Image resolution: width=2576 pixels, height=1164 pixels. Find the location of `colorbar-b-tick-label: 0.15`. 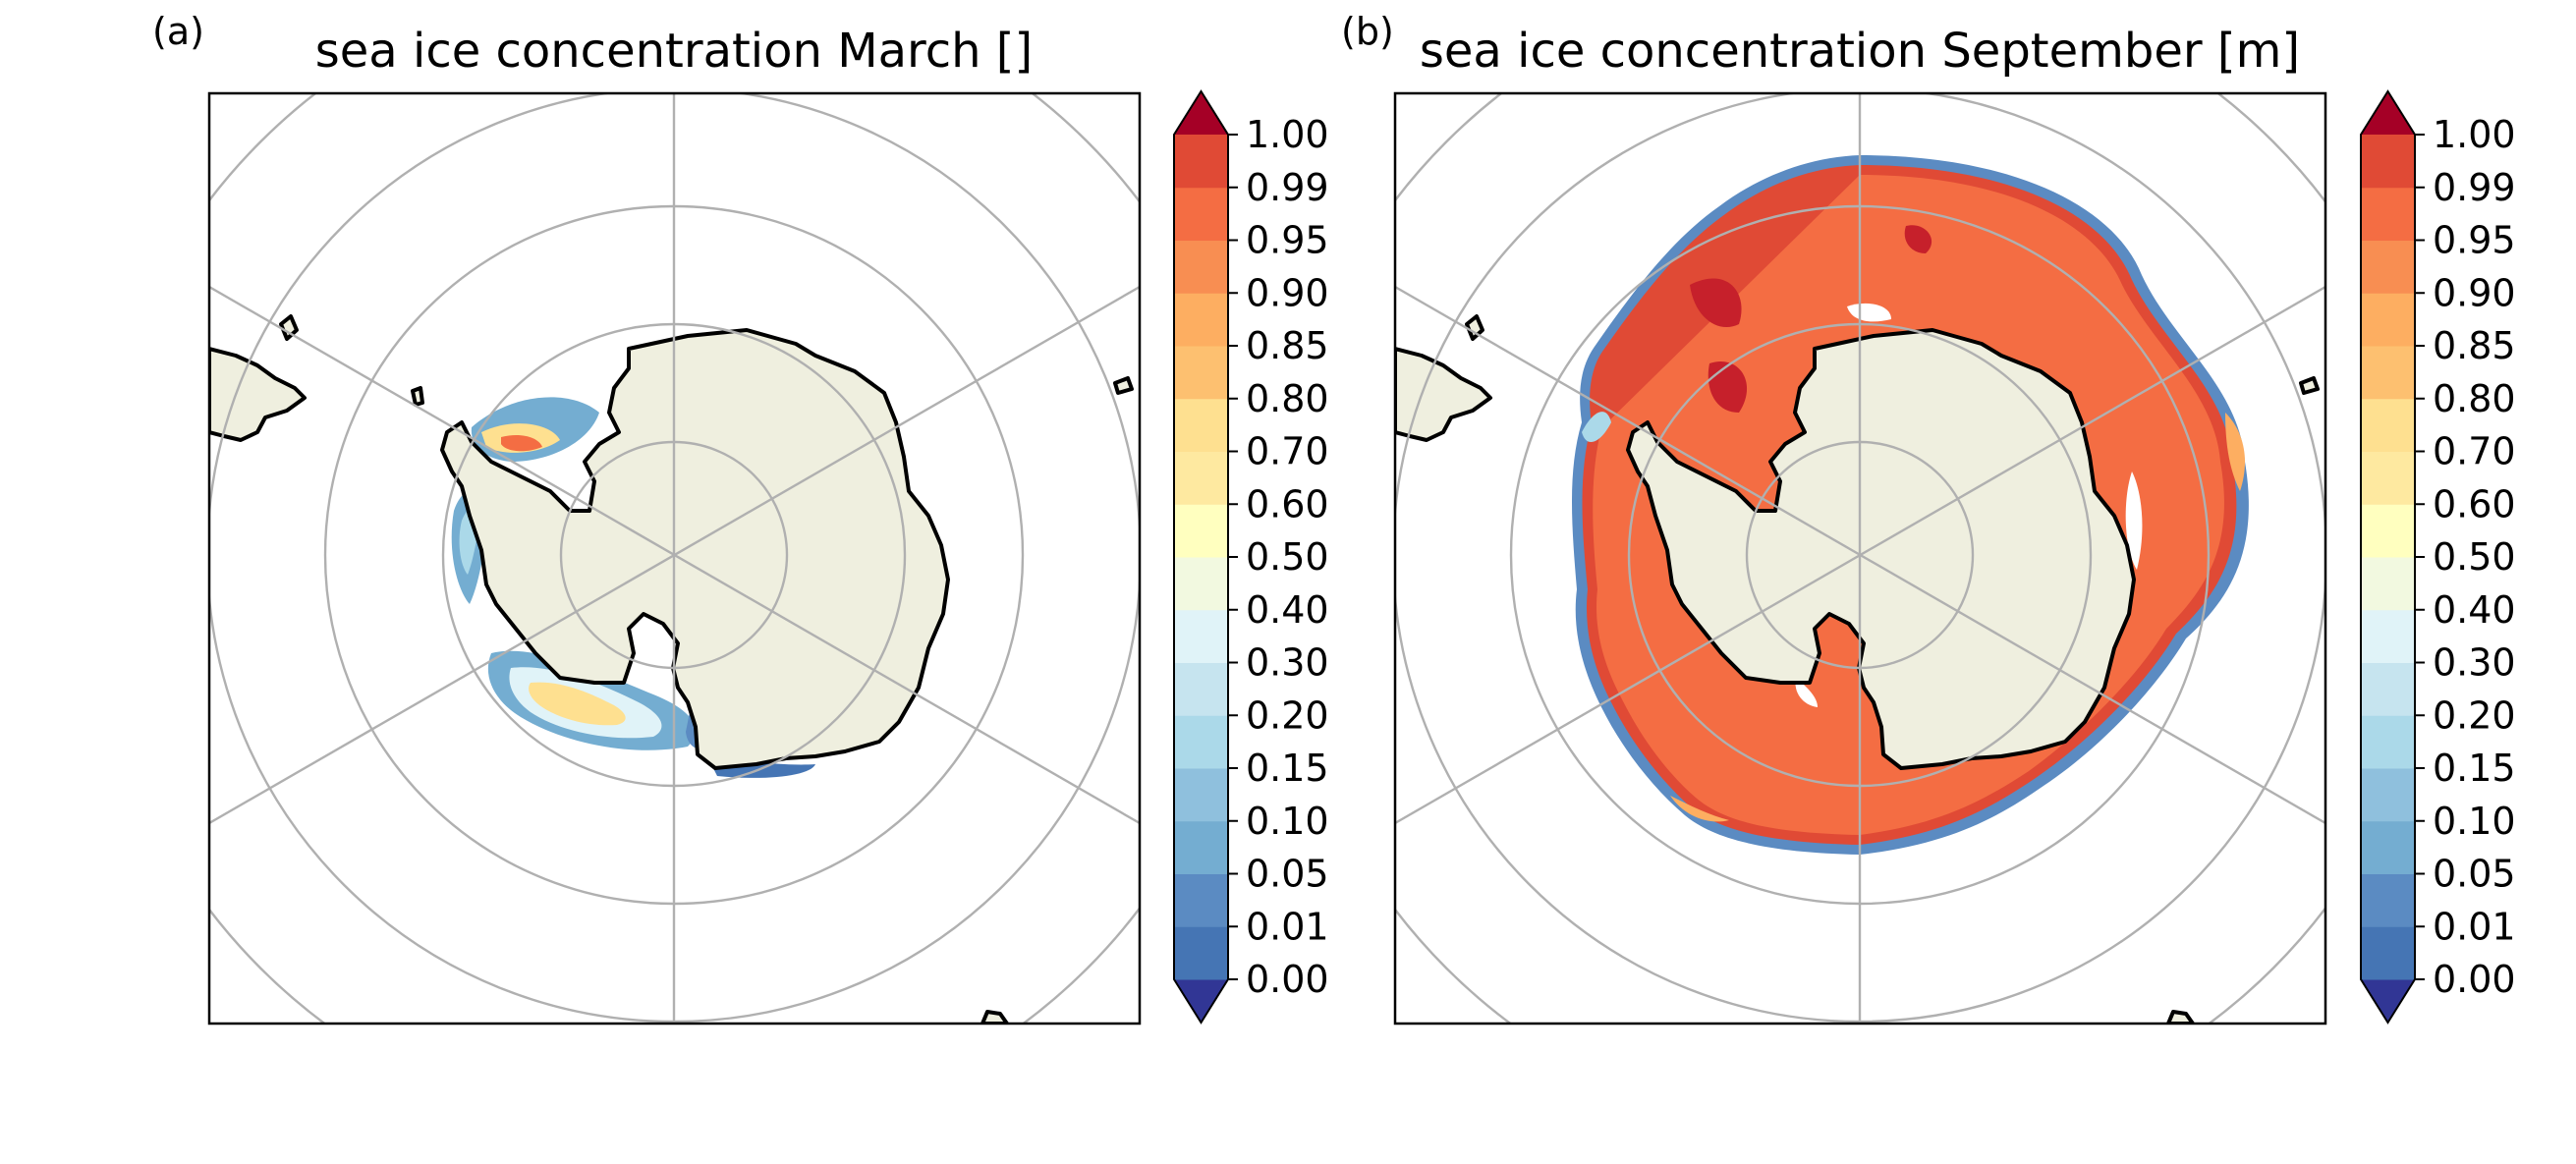

colorbar-b-tick-label: 0.15 is located at coordinates (2474, 768).